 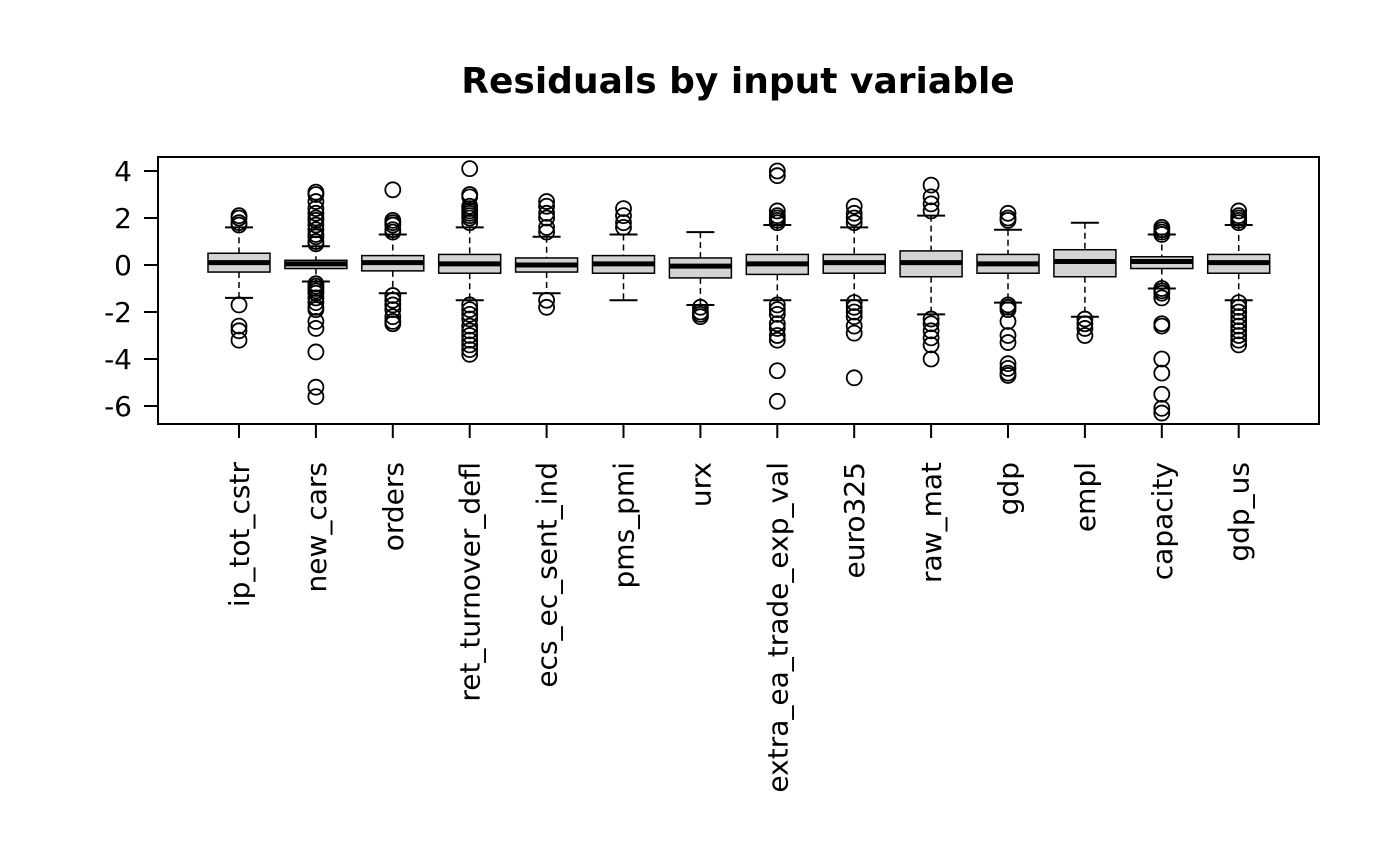 What do you see at coordinates (118, 312) in the screenshot?
I see `y-tick-label: -2` at bounding box center [118, 312].